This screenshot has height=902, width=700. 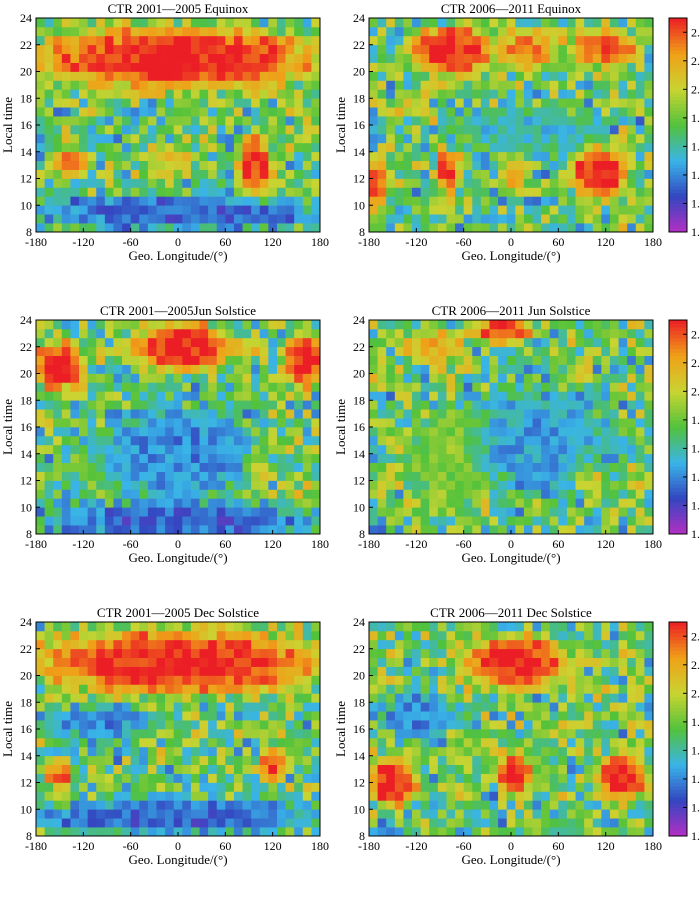 I want to click on y-tick-label: 8, so click(x=362, y=232).